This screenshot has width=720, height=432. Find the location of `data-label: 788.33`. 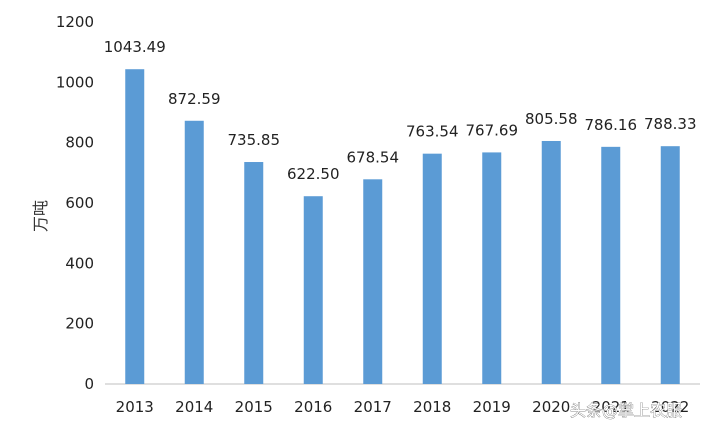

data-label: 788.33 is located at coordinates (670, 124).